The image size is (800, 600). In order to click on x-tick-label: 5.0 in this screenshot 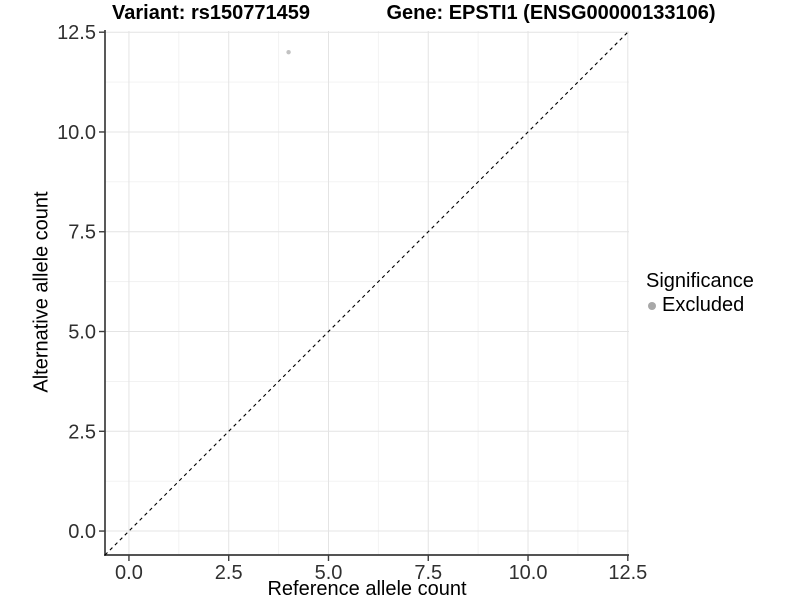, I will do `click(329, 573)`.